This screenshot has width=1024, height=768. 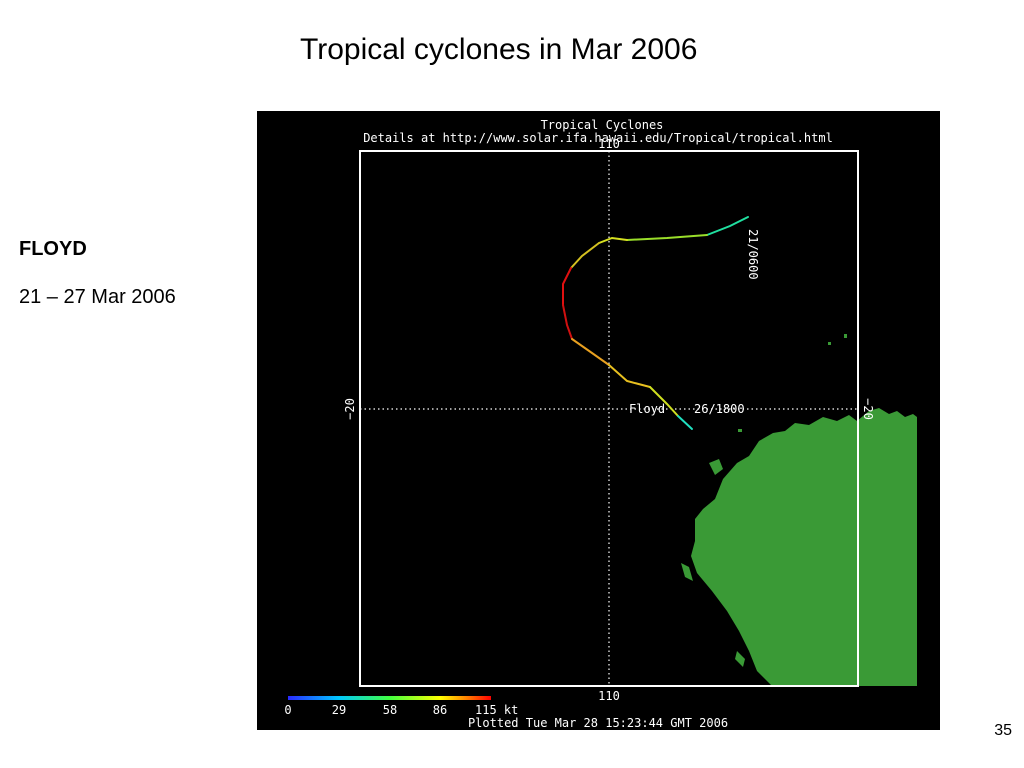 What do you see at coordinates (602, 125) in the screenshot?
I see `map-header-title: Tropical Cyclones` at bounding box center [602, 125].